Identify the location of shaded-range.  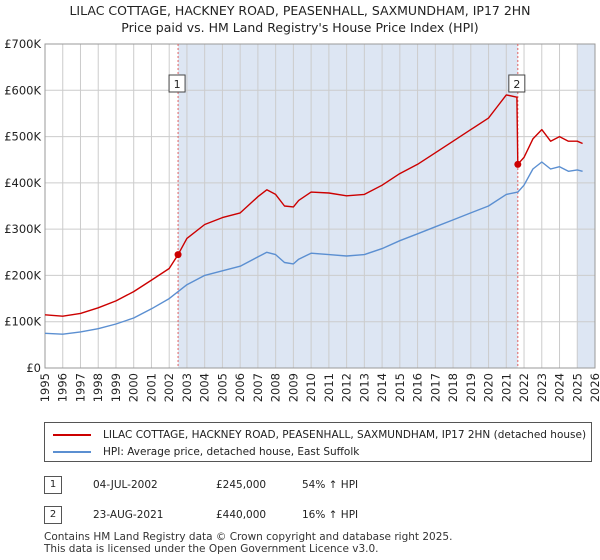
(586, 206).